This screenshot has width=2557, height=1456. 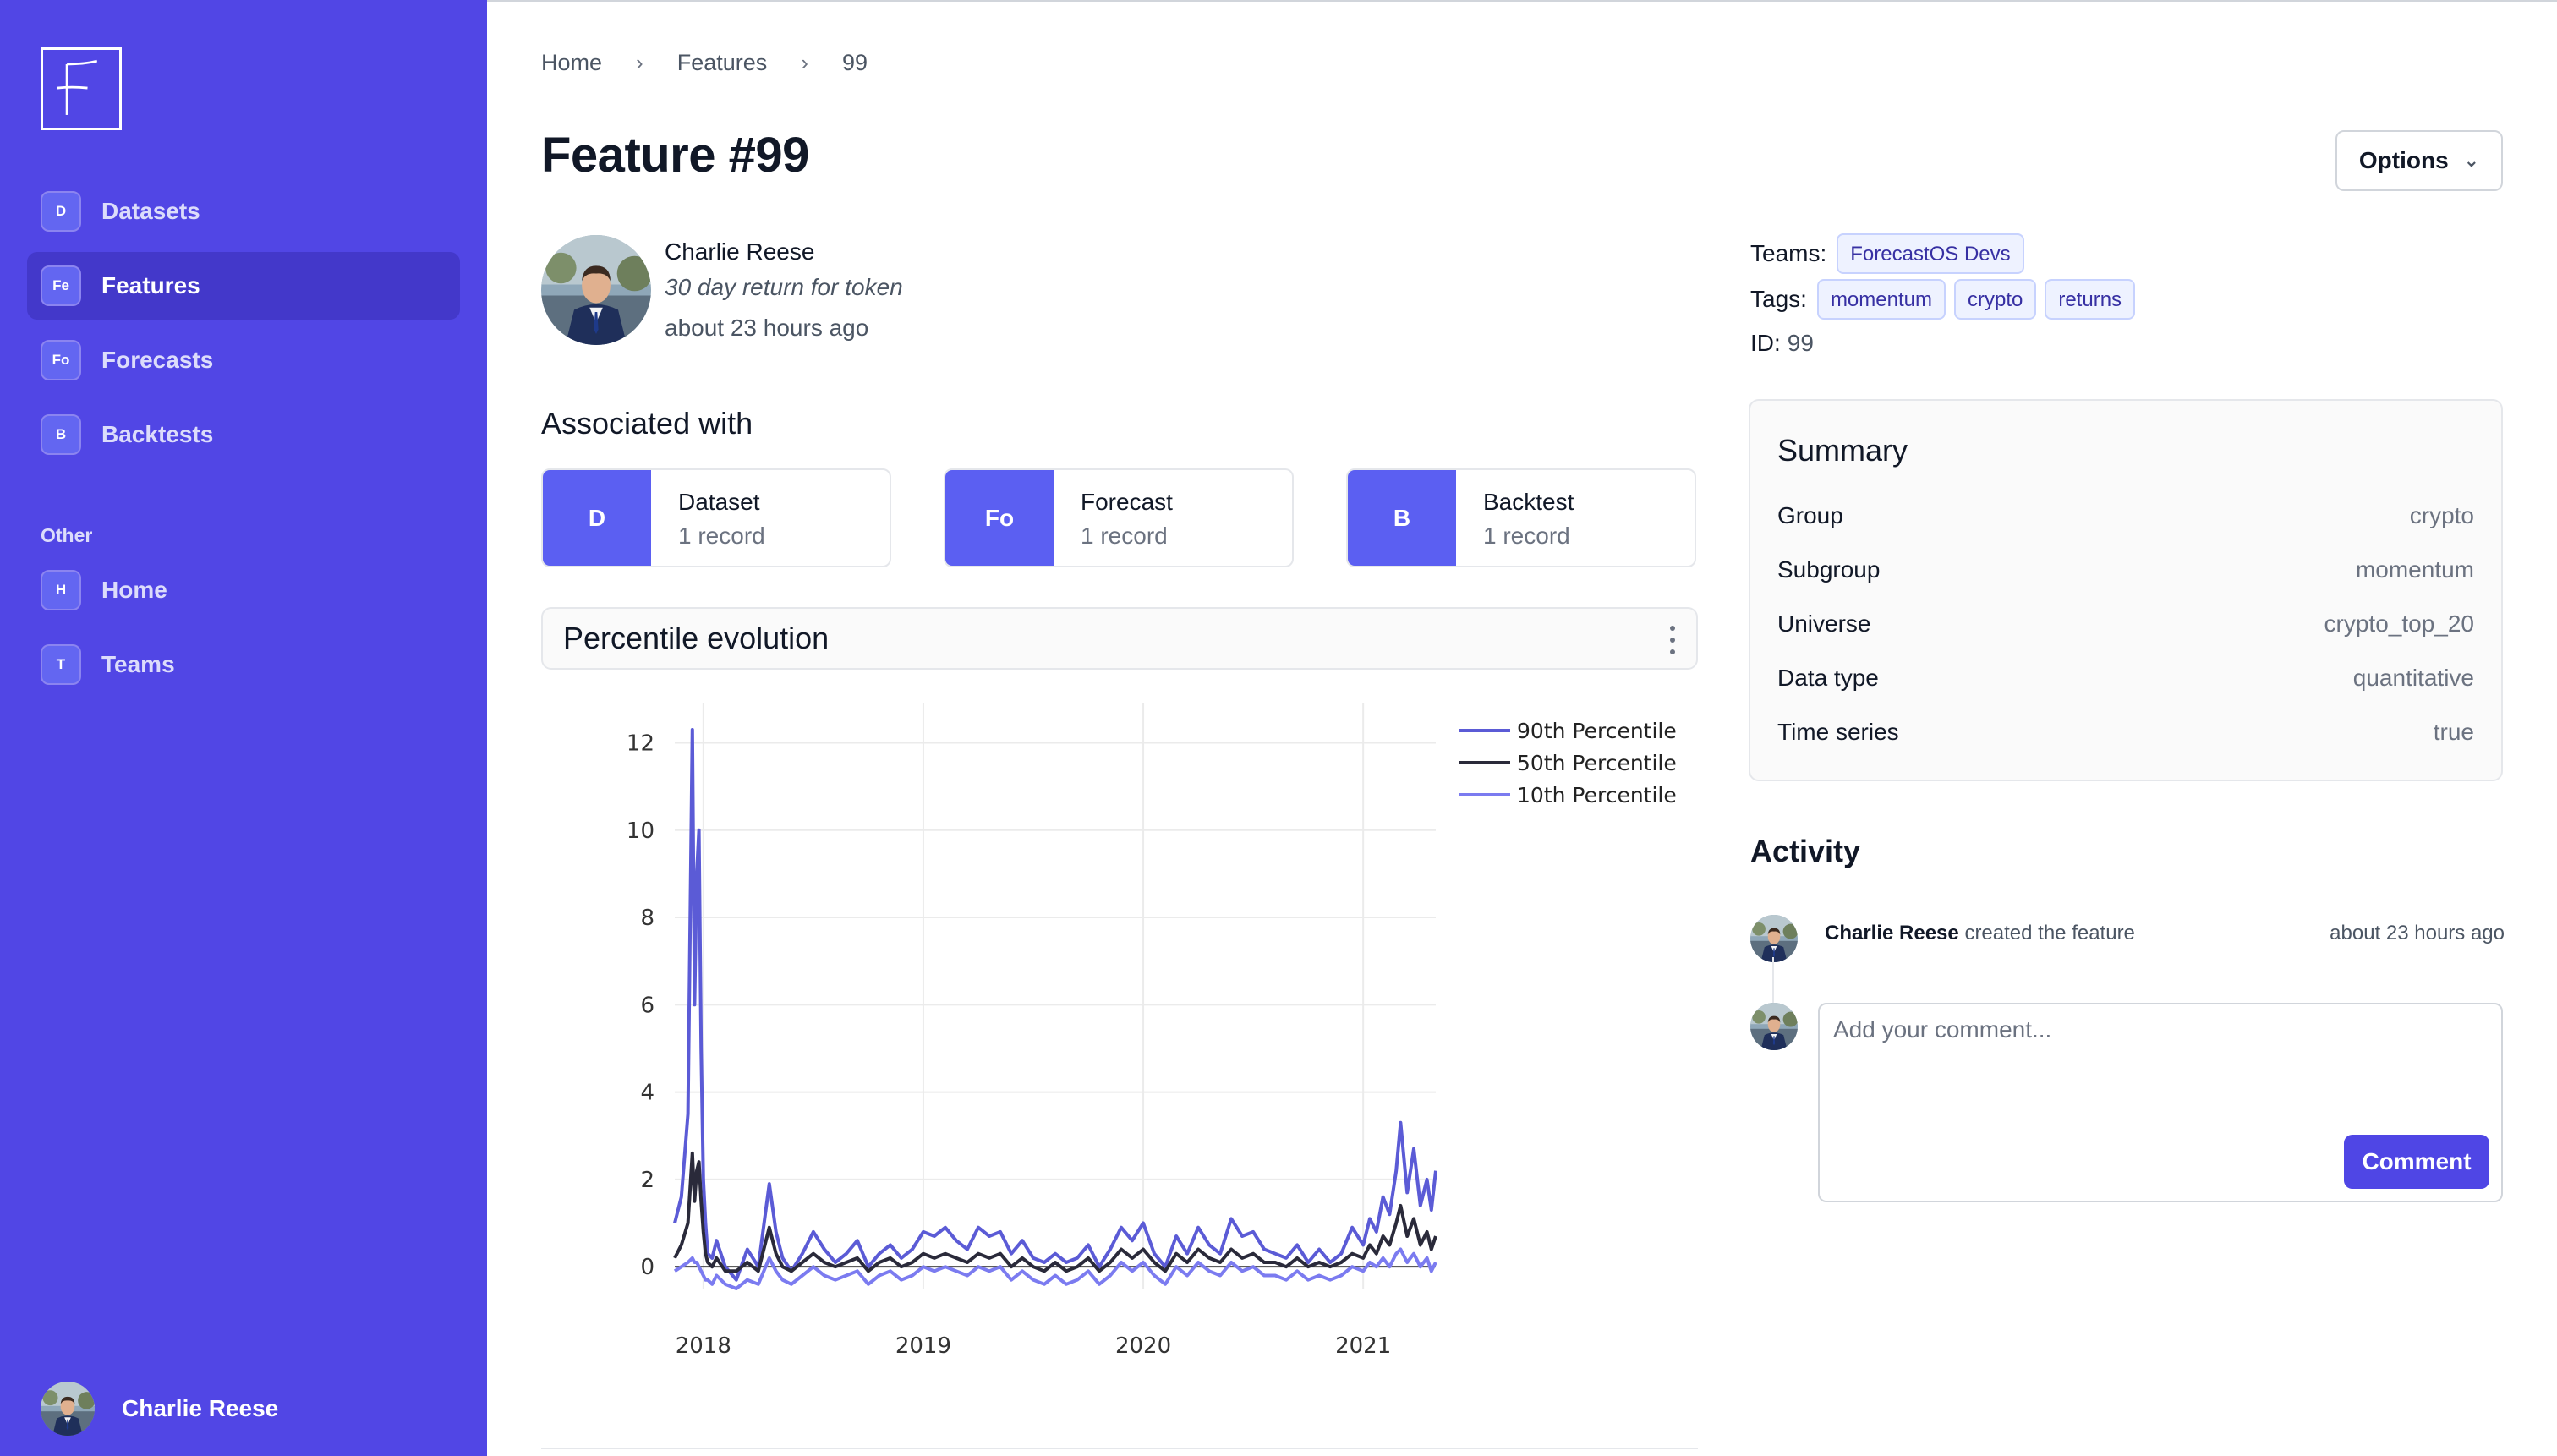 I want to click on dataset-badge-icon: D, so click(x=597, y=518).